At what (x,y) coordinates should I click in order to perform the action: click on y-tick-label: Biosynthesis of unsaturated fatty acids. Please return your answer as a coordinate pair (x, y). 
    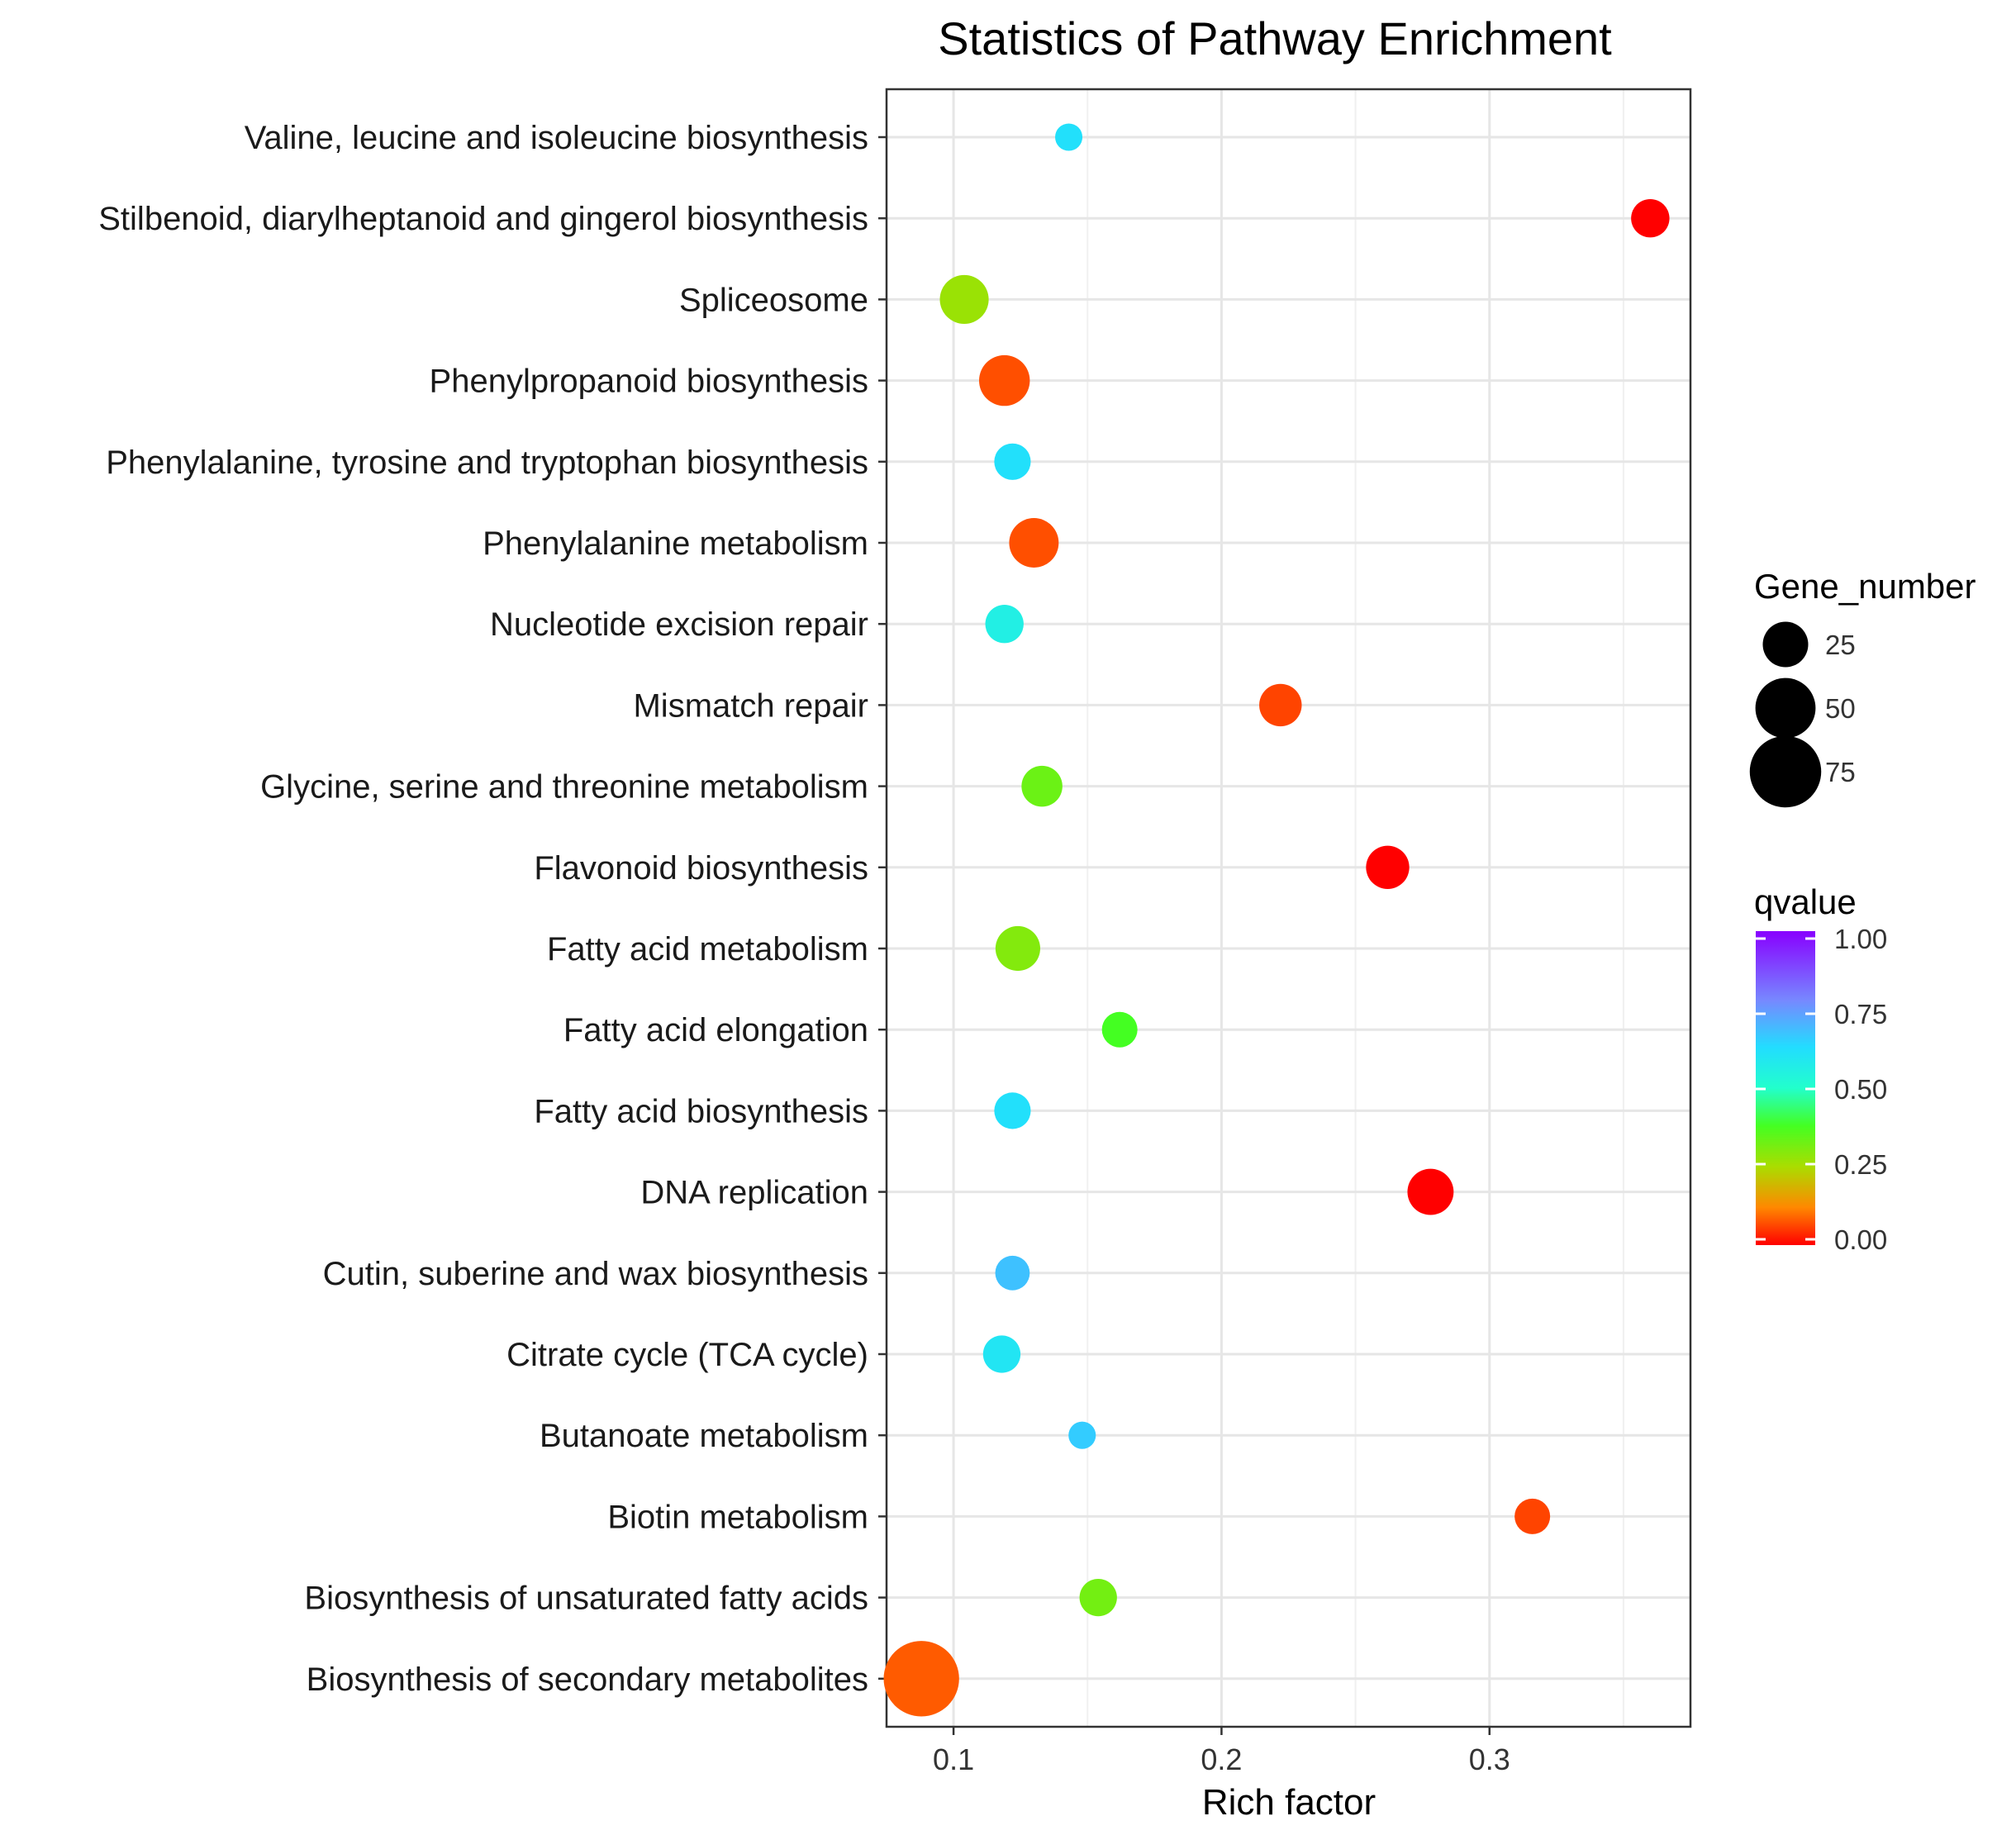
    Looking at the image, I should click on (586, 1599).